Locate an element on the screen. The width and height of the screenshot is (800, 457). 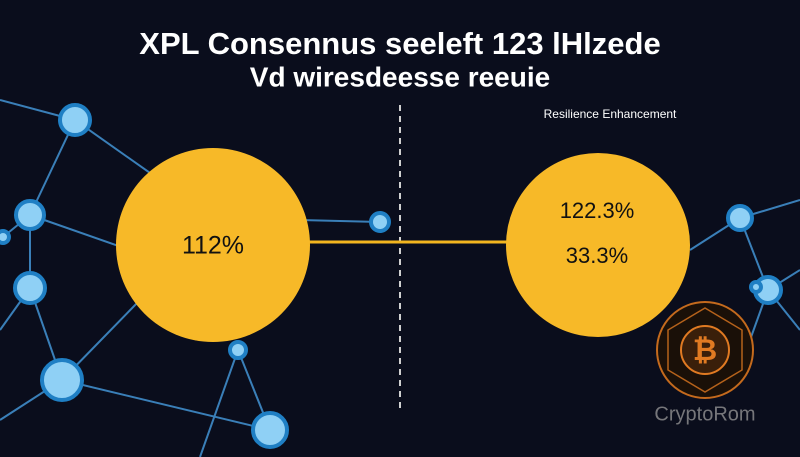
left-value: 112% is located at coordinates (213, 246).